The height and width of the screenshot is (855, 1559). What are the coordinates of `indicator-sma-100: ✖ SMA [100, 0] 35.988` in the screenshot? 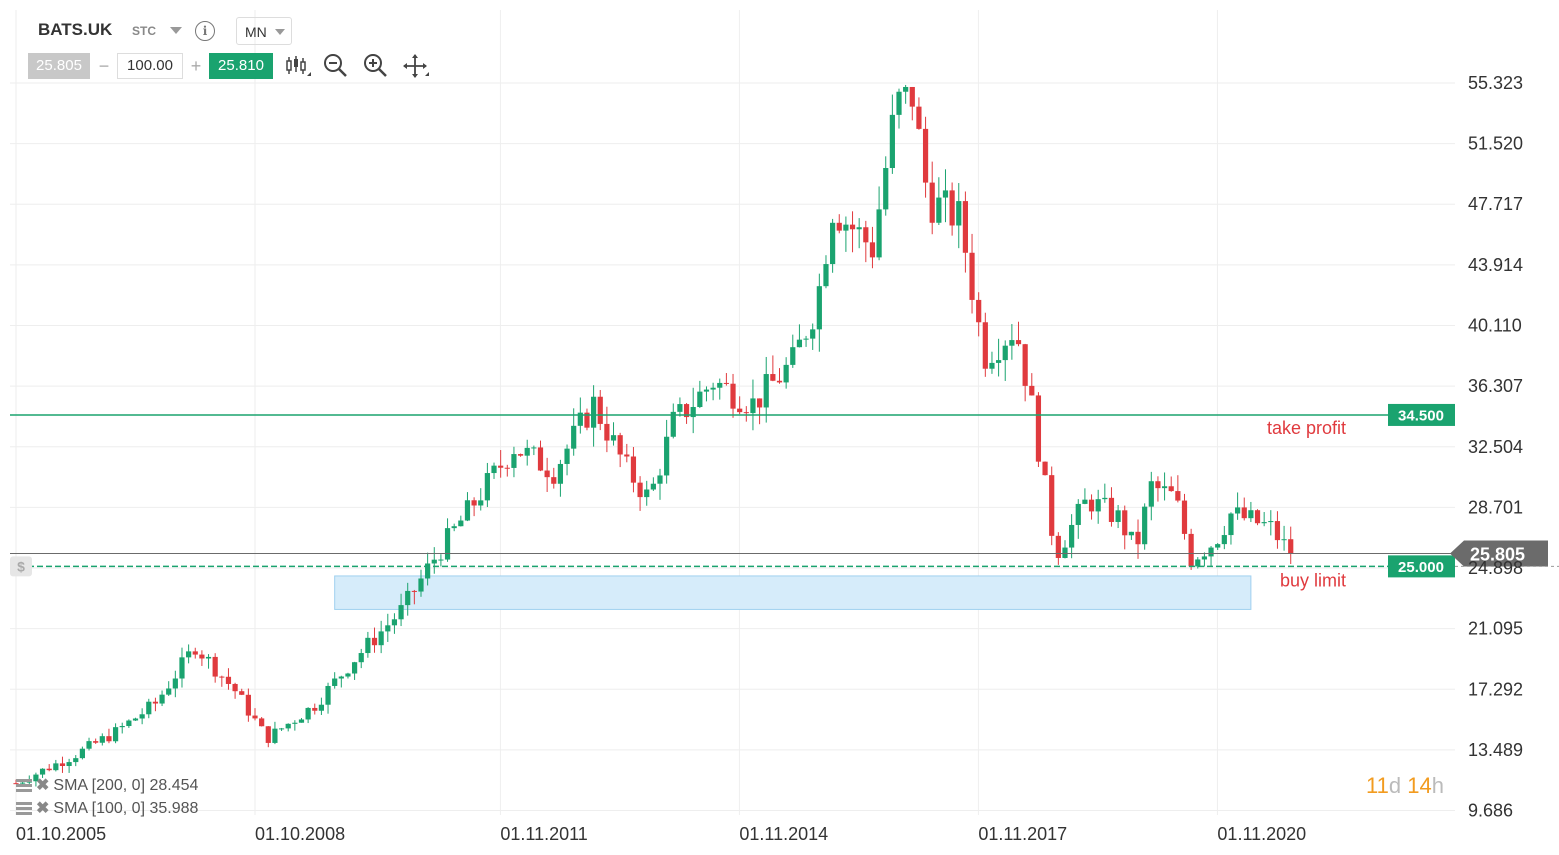 It's located at (107, 808).